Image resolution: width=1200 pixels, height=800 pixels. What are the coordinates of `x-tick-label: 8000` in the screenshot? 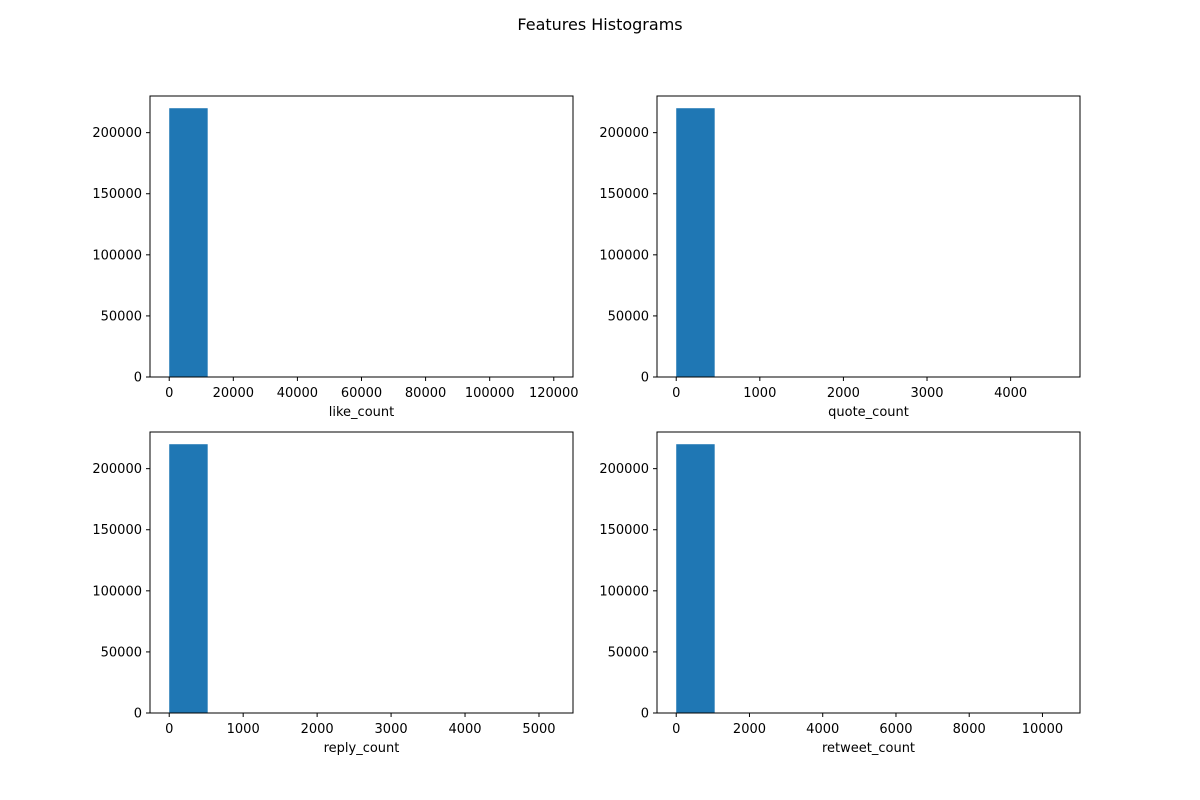 It's located at (969, 729).